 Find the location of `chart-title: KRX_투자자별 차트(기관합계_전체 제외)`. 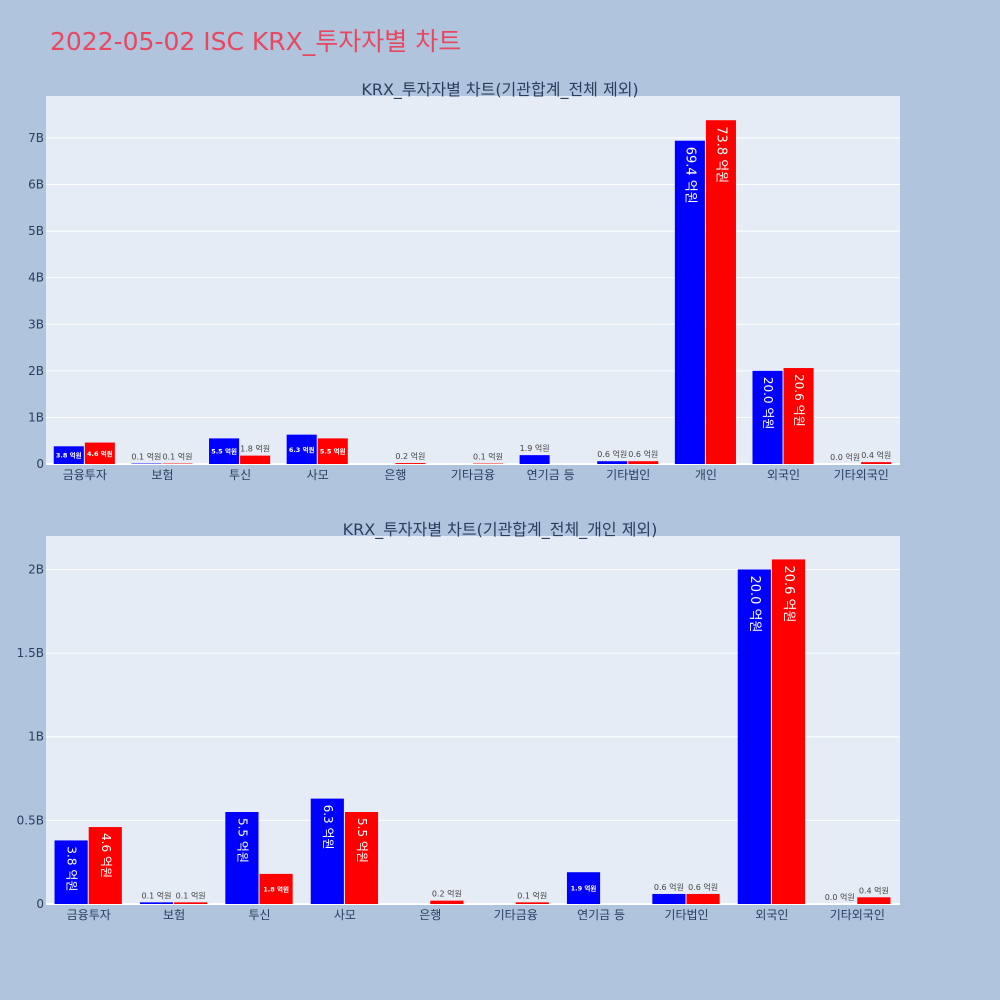

chart-title: KRX_투자자별 차트(기관합계_전체 제외) is located at coordinates (499, 90).